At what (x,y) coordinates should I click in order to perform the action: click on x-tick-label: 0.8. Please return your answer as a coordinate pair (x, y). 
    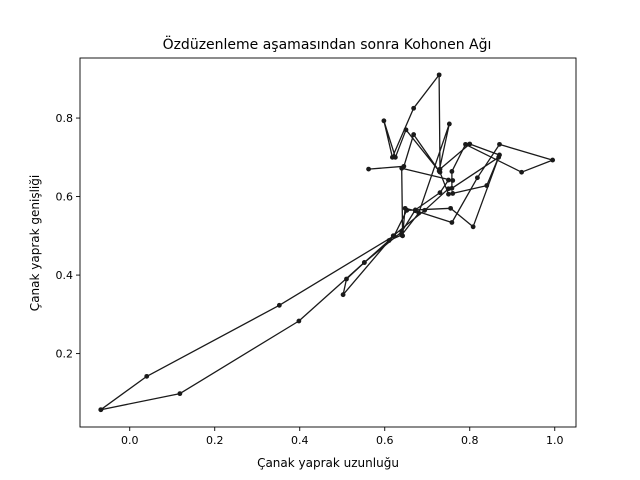
    Looking at the image, I should click on (470, 440).